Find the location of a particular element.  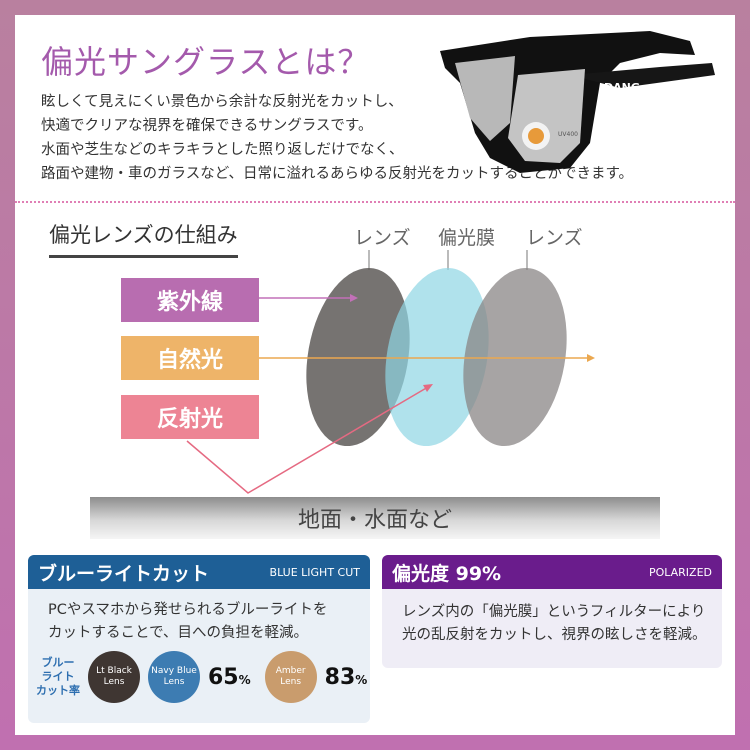

ground-surface: 地面・水面など is located at coordinates (375, 518).